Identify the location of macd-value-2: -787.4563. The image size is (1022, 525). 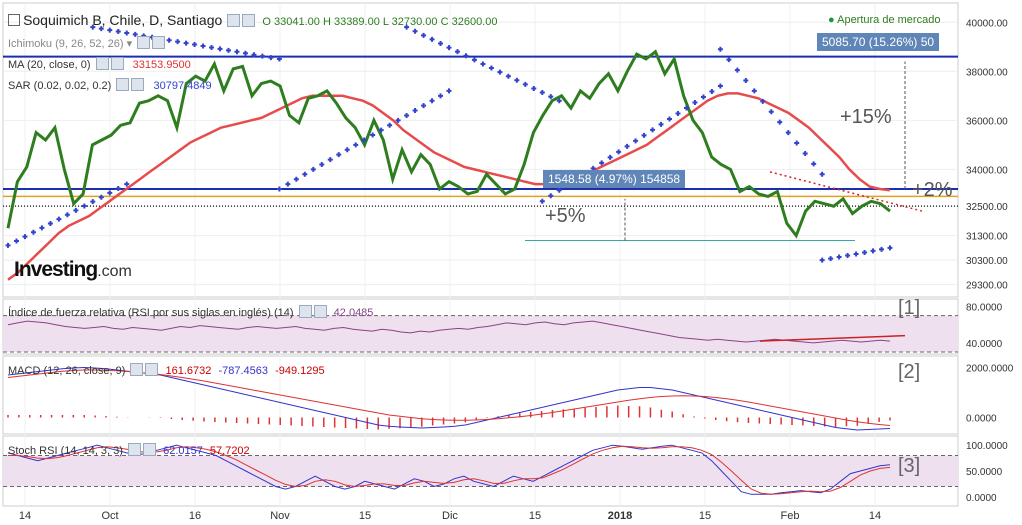
(243, 371).